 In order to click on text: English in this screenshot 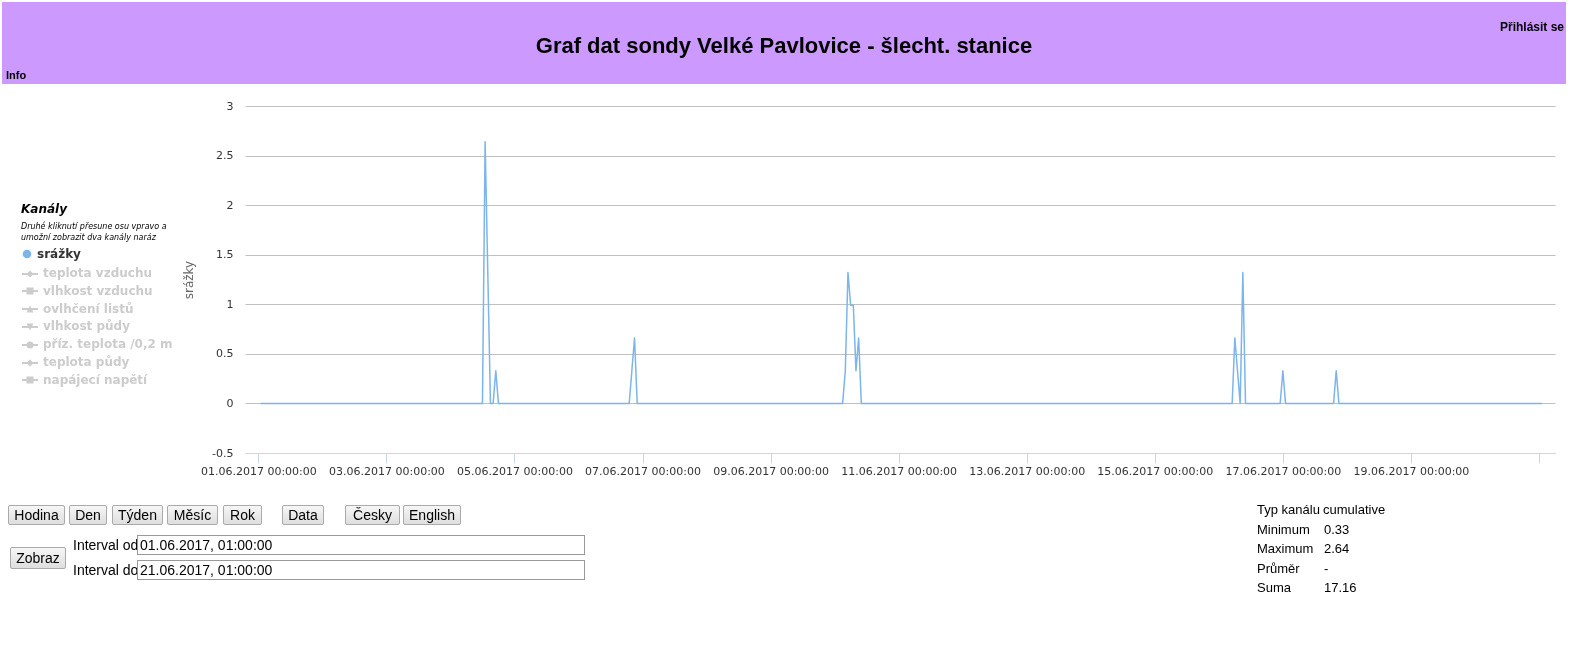, I will do `click(432, 515)`.